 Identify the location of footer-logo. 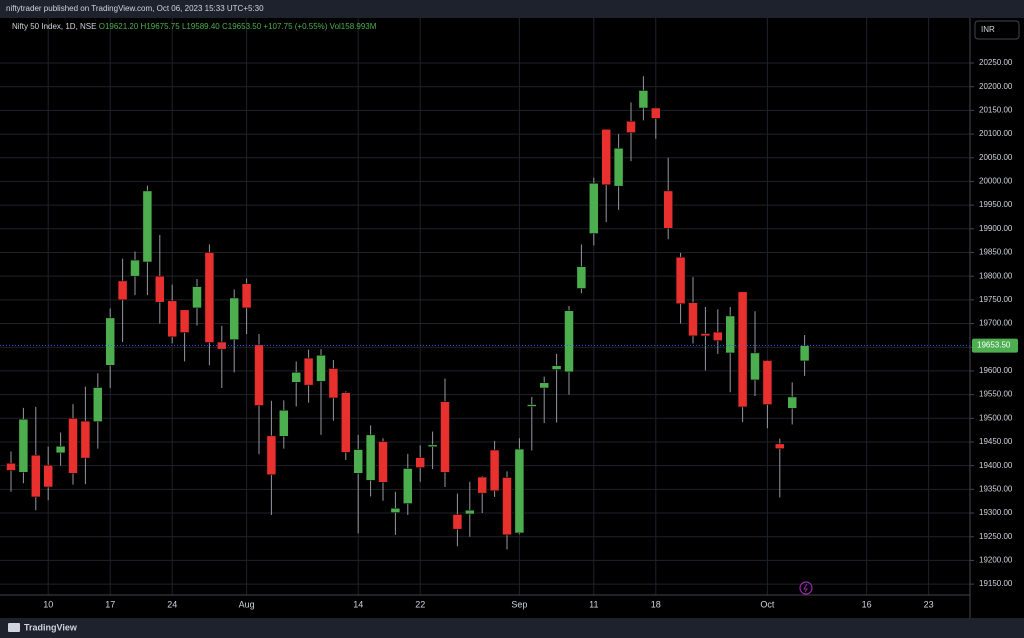
(14, 627).